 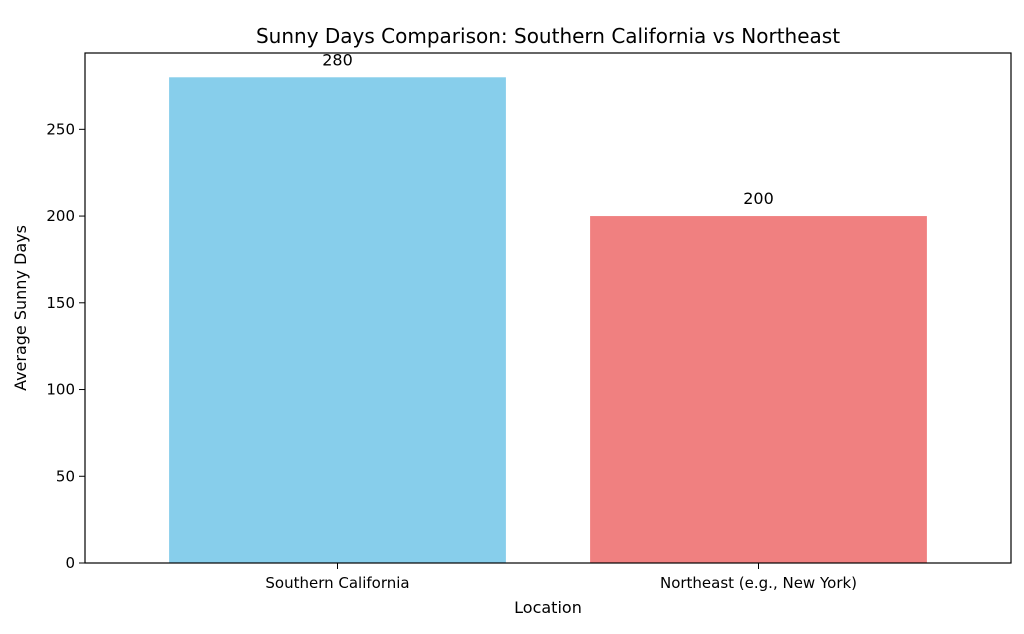 I want to click on bar-value-label-1: 280, so click(x=337, y=59).